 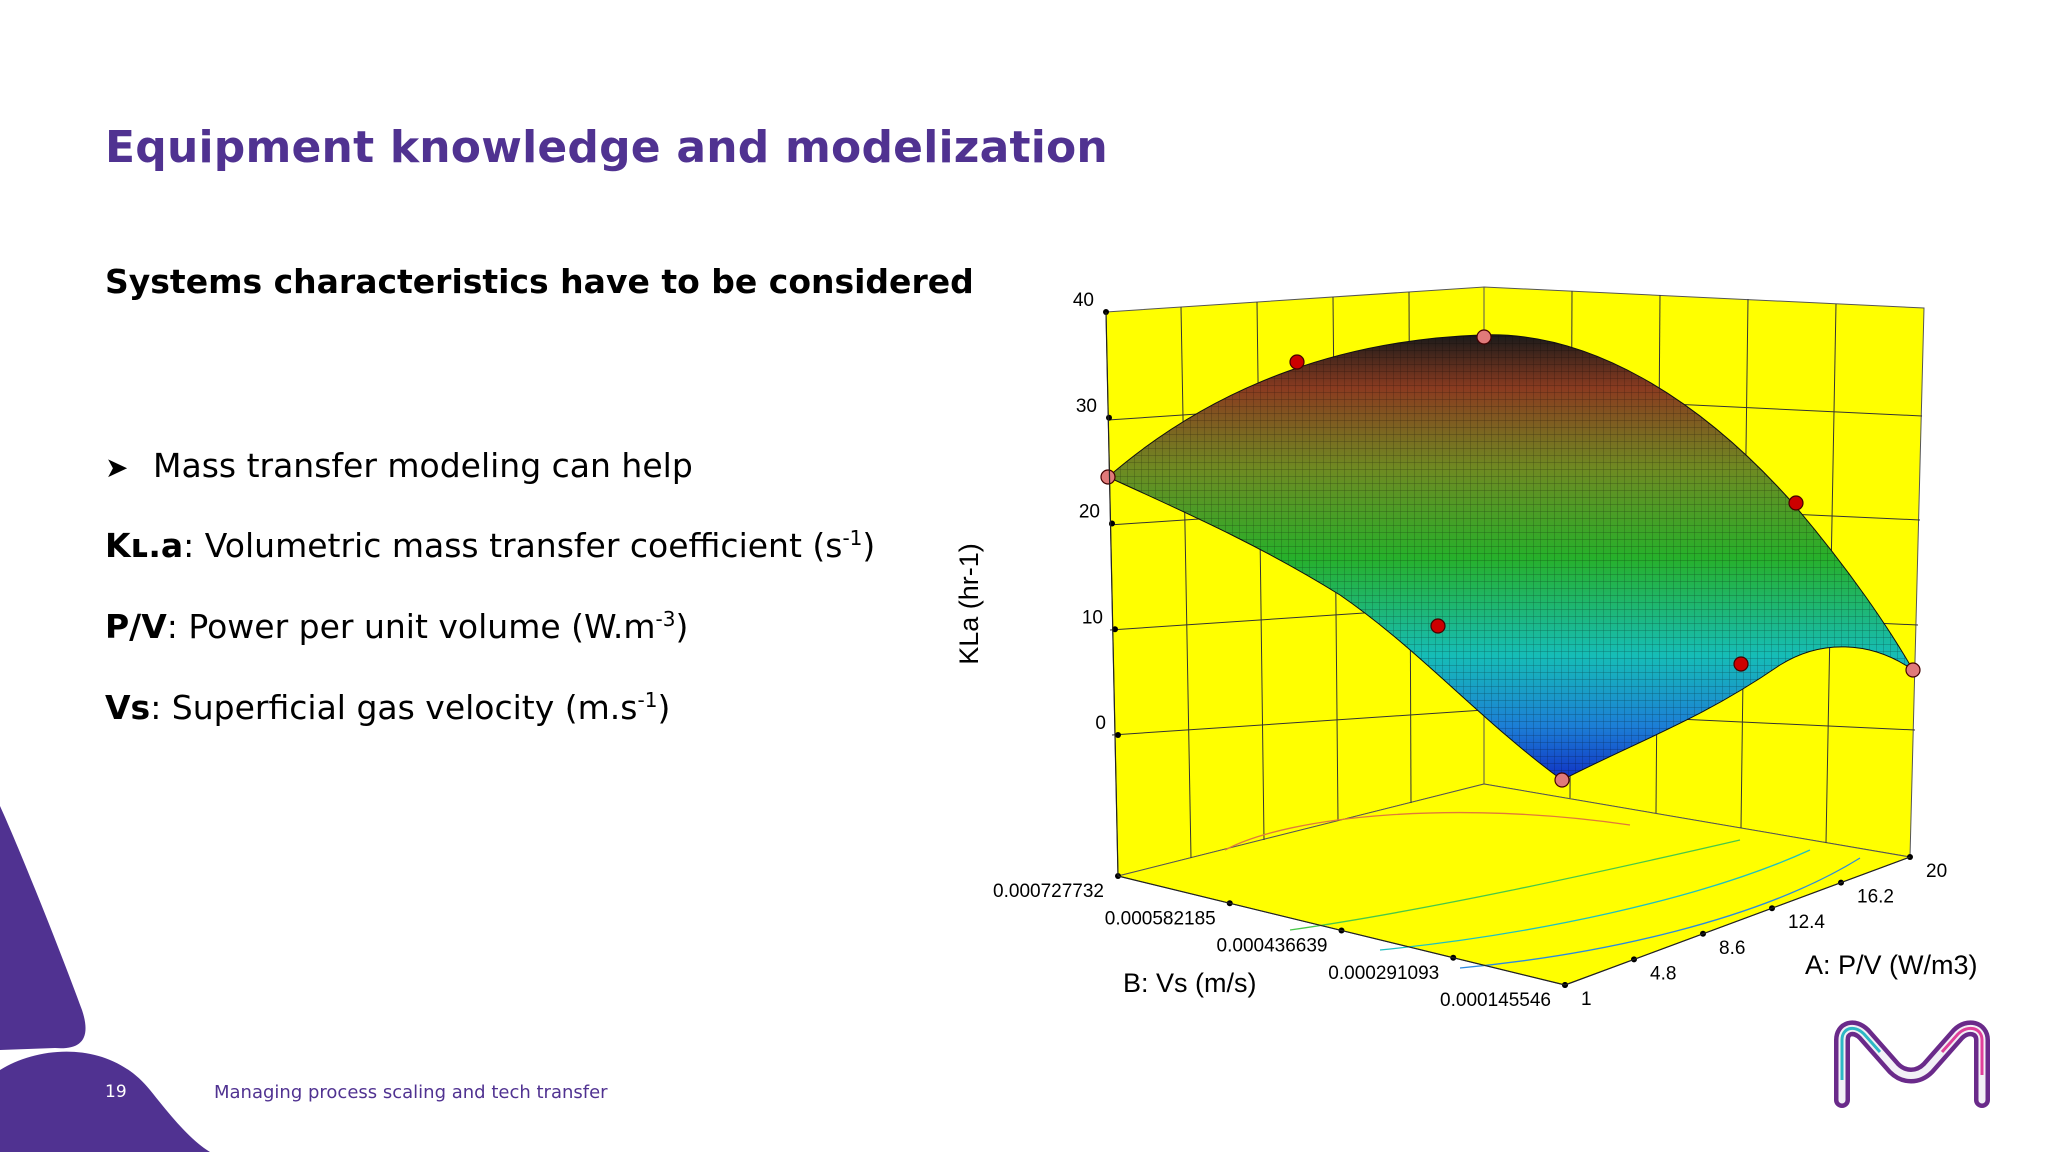 I want to click on y-axis-label: B: Vs (m/s), so click(x=1190, y=983).